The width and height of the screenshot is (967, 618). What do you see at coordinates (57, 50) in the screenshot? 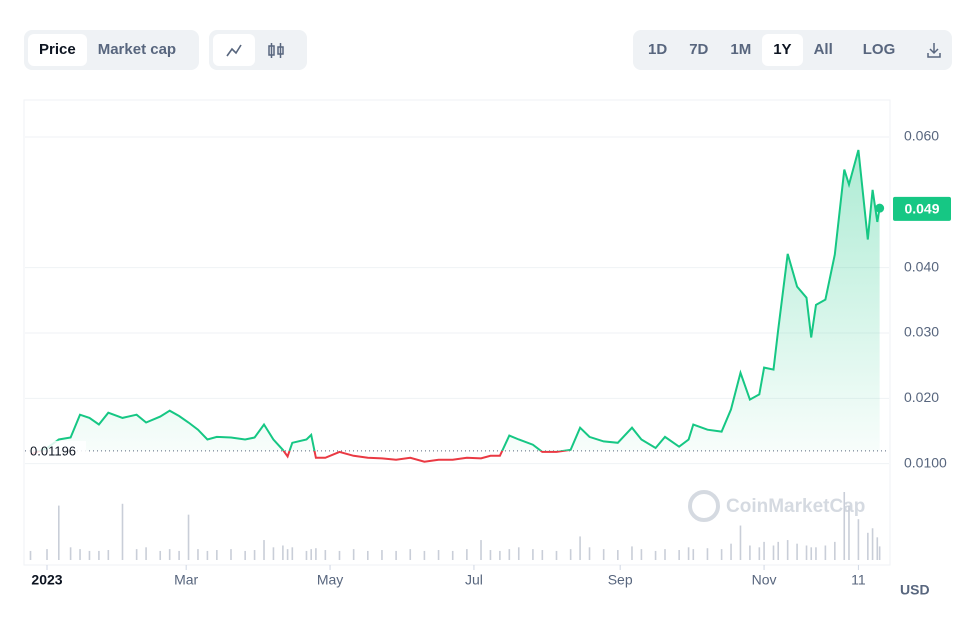
I see `tab: Price` at bounding box center [57, 50].